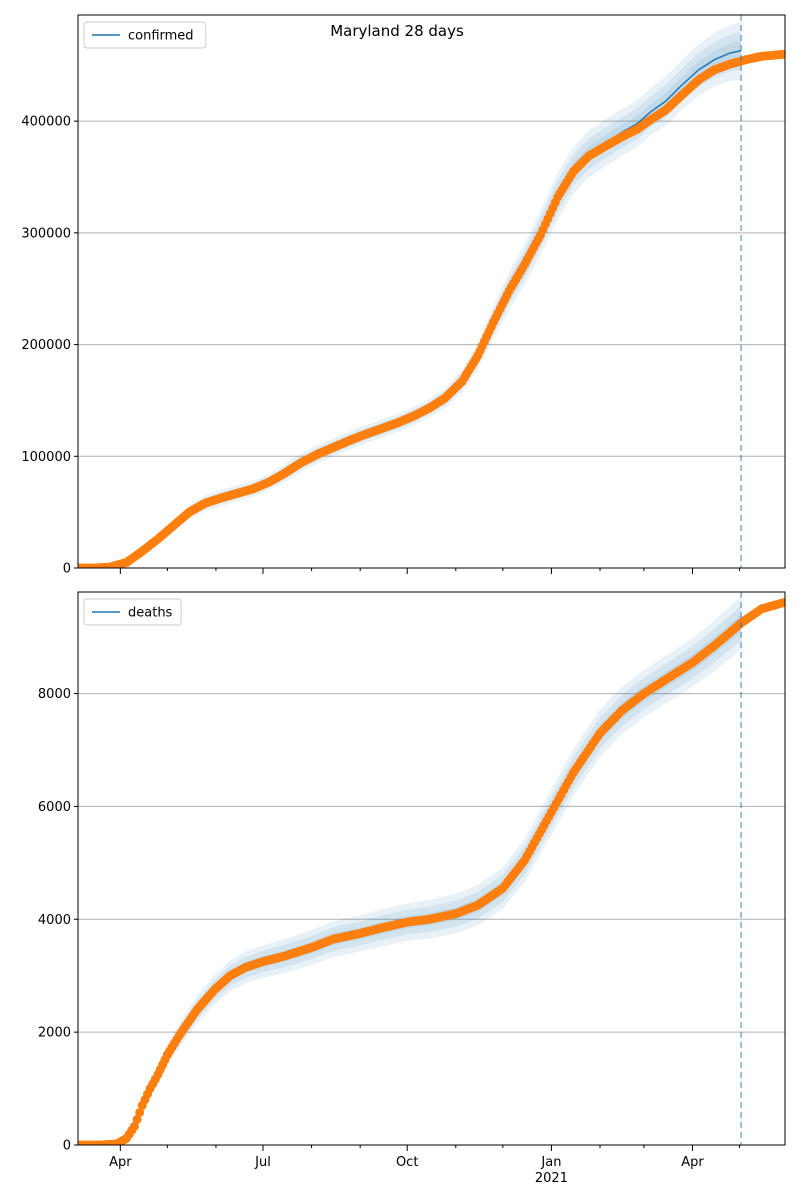  Describe the element at coordinates (551, 1178) in the screenshot. I see `x-tick-year-label: 2021` at that location.